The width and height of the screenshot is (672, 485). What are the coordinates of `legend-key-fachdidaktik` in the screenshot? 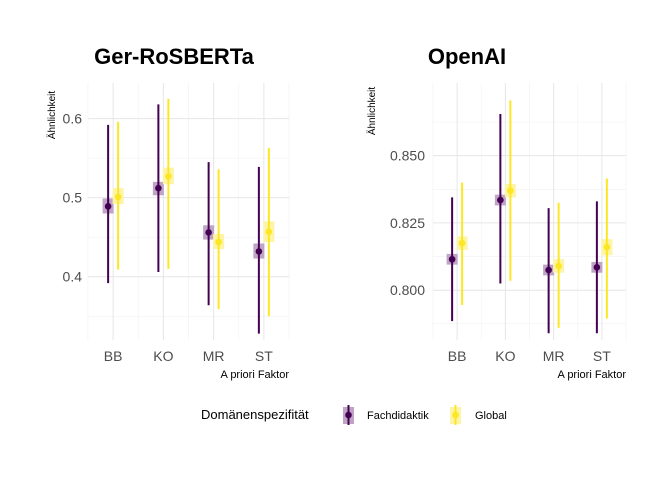 It's located at (348, 415).